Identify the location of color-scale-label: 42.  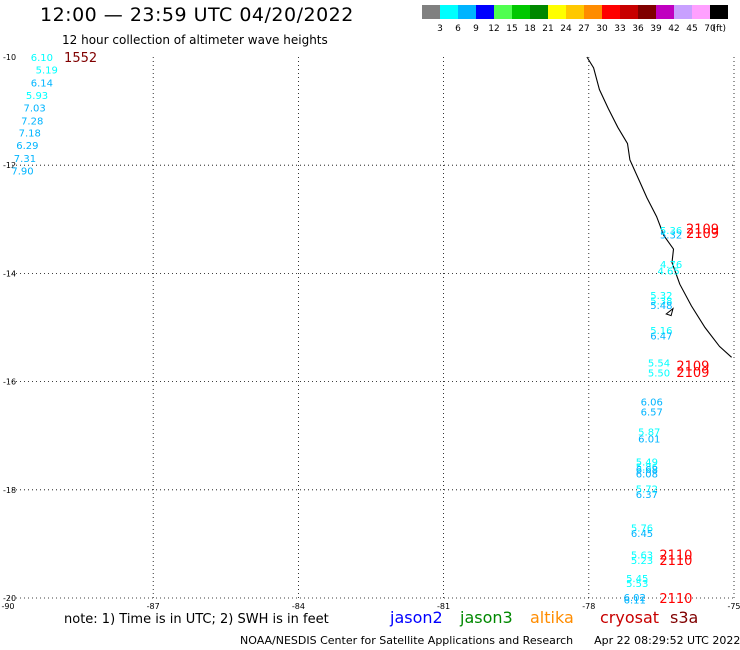
(673, 29).